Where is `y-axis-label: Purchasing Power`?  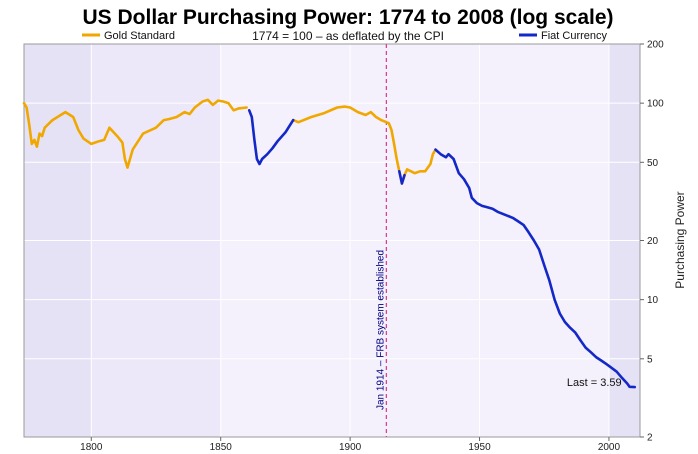 y-axis-label: Purchasing Power is located at coordinates (680, 239).